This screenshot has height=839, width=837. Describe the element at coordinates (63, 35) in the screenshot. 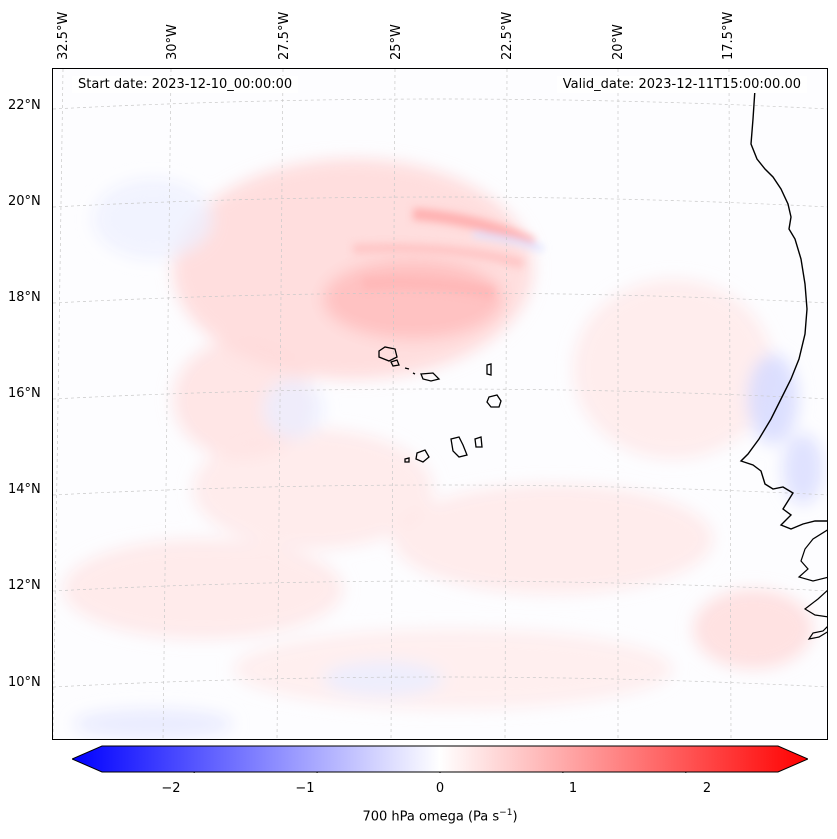

I see `lon-label-1: 32.5°W` at that location.